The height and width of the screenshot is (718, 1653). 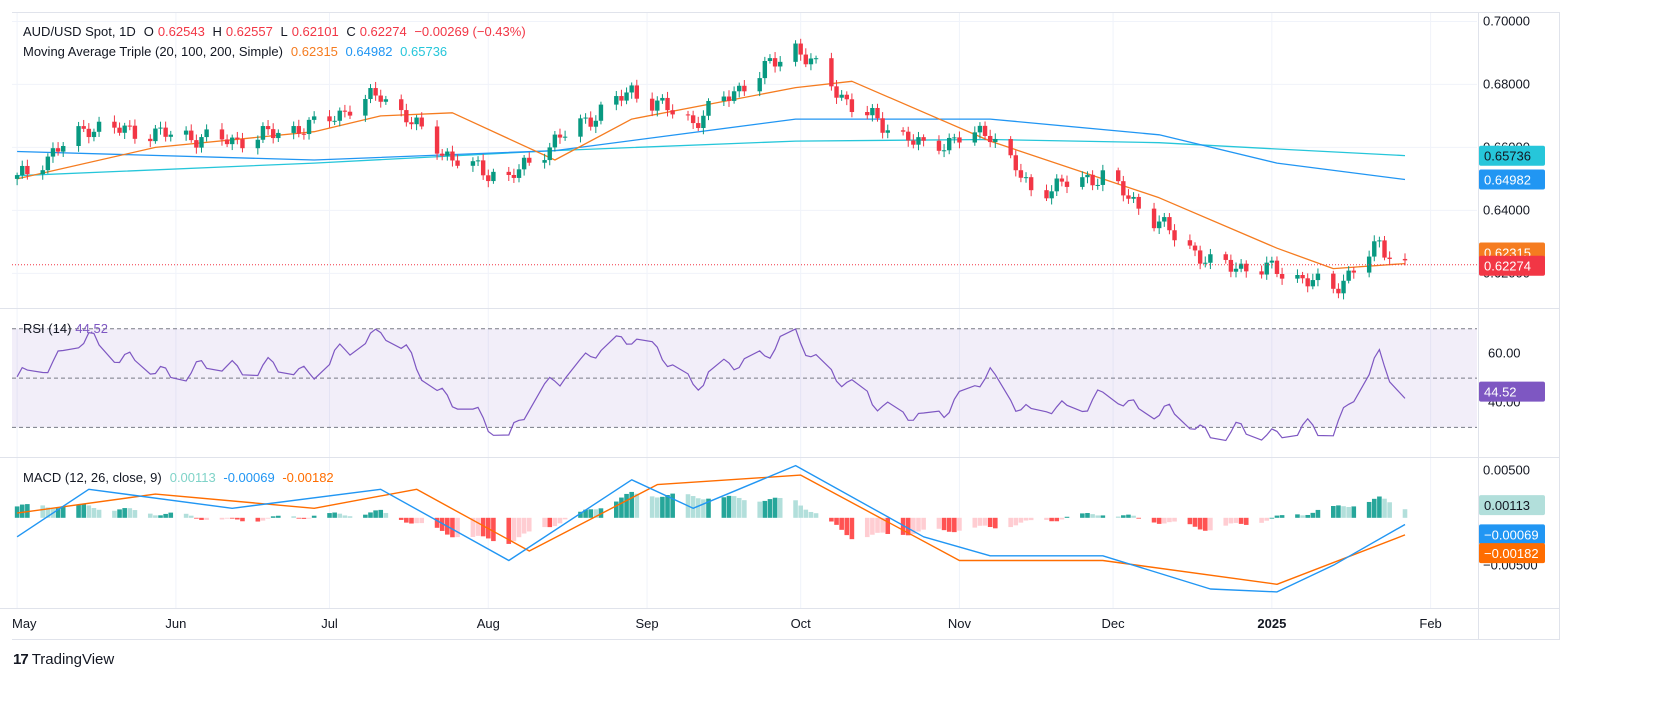 I want to click on ma100-value: 0.64982, so click(x=369, y=51).